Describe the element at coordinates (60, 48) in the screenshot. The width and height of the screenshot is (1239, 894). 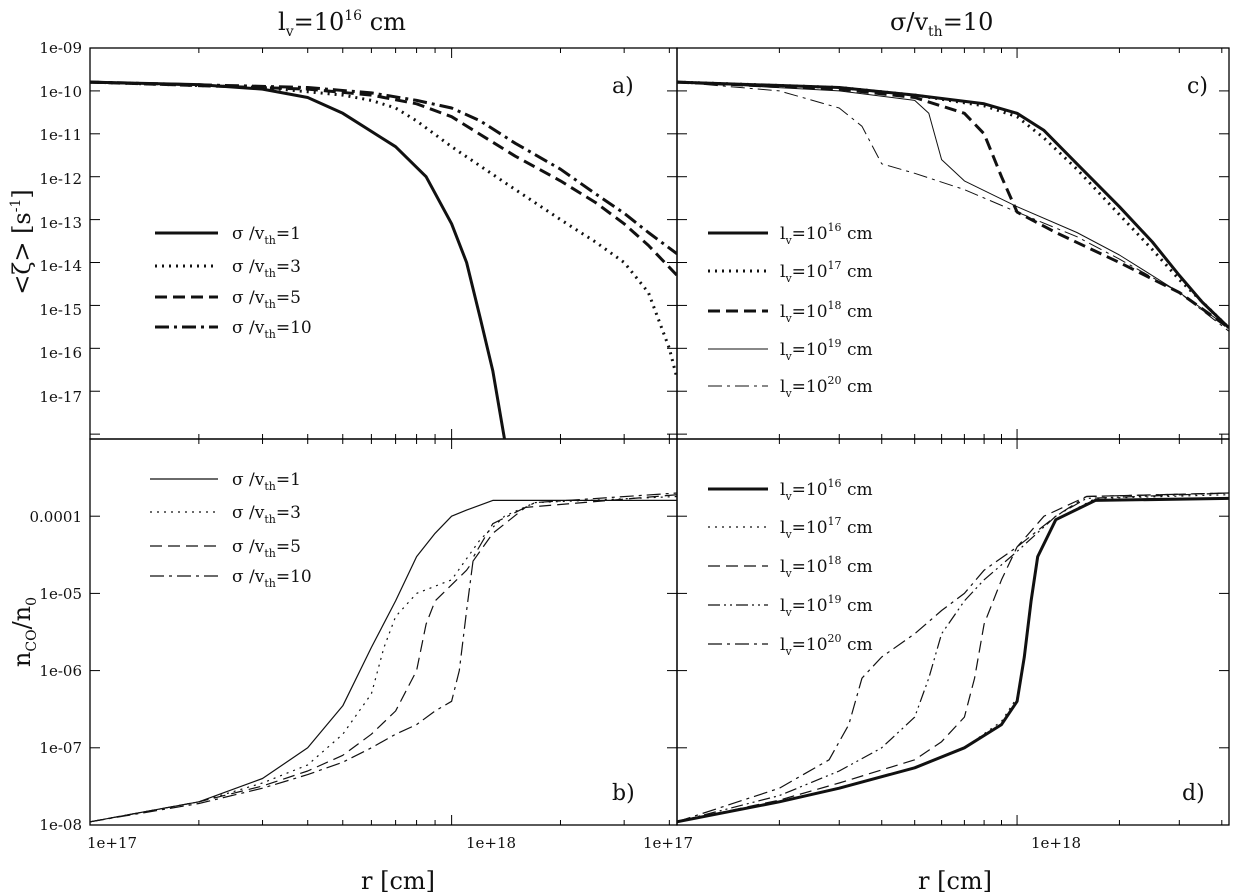
I see `y-tick-label: 1e-09` at that location.